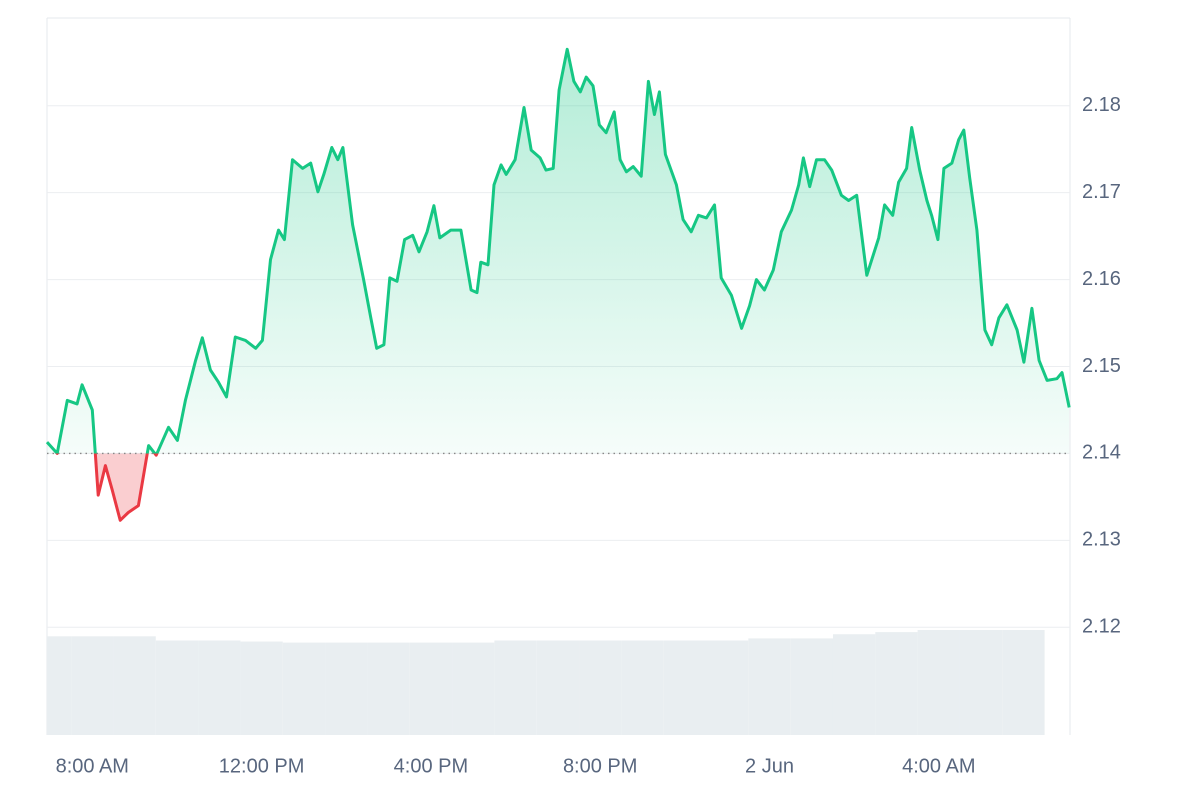 This screenshot has height=800, width=1200. I want to click on y-tick-label: 2.13, so click(1101, 540).